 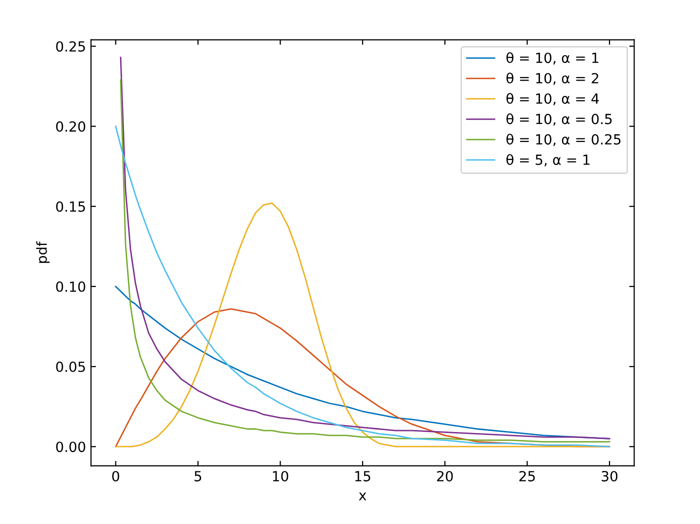 I want to click on y-tick-label: 0.25, so click(x=70, y=46).